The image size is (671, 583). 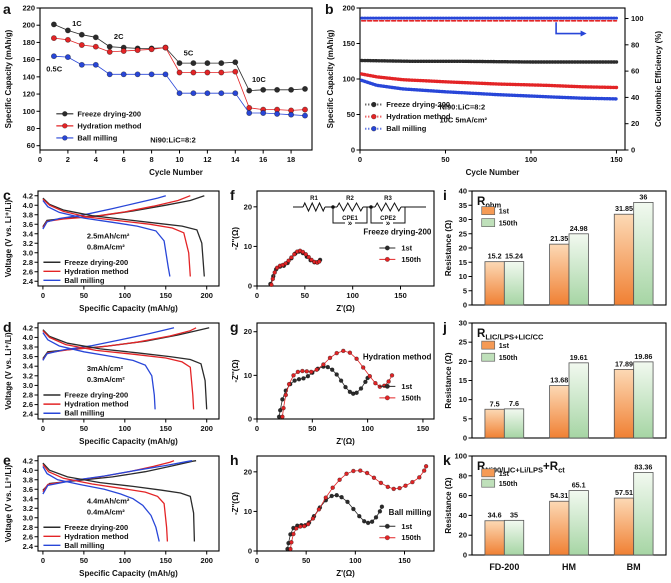 I want to click on bar-FD-200-150th, so click(x=514, y=283).